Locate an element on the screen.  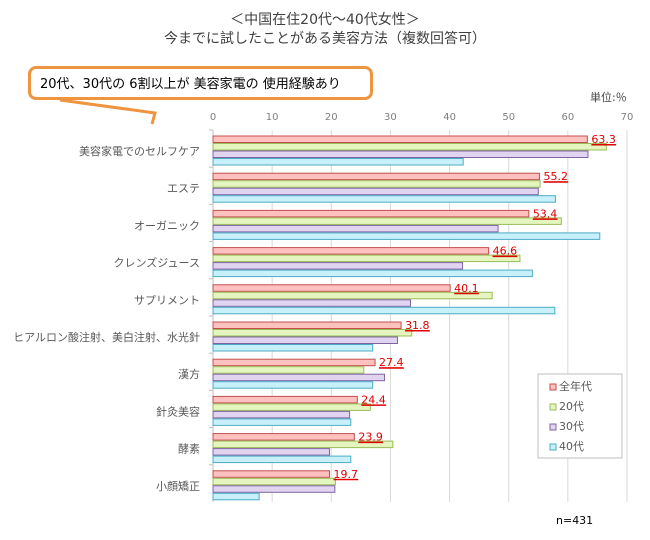
x-tick-label: 70 is located at coordinates (627, 117).